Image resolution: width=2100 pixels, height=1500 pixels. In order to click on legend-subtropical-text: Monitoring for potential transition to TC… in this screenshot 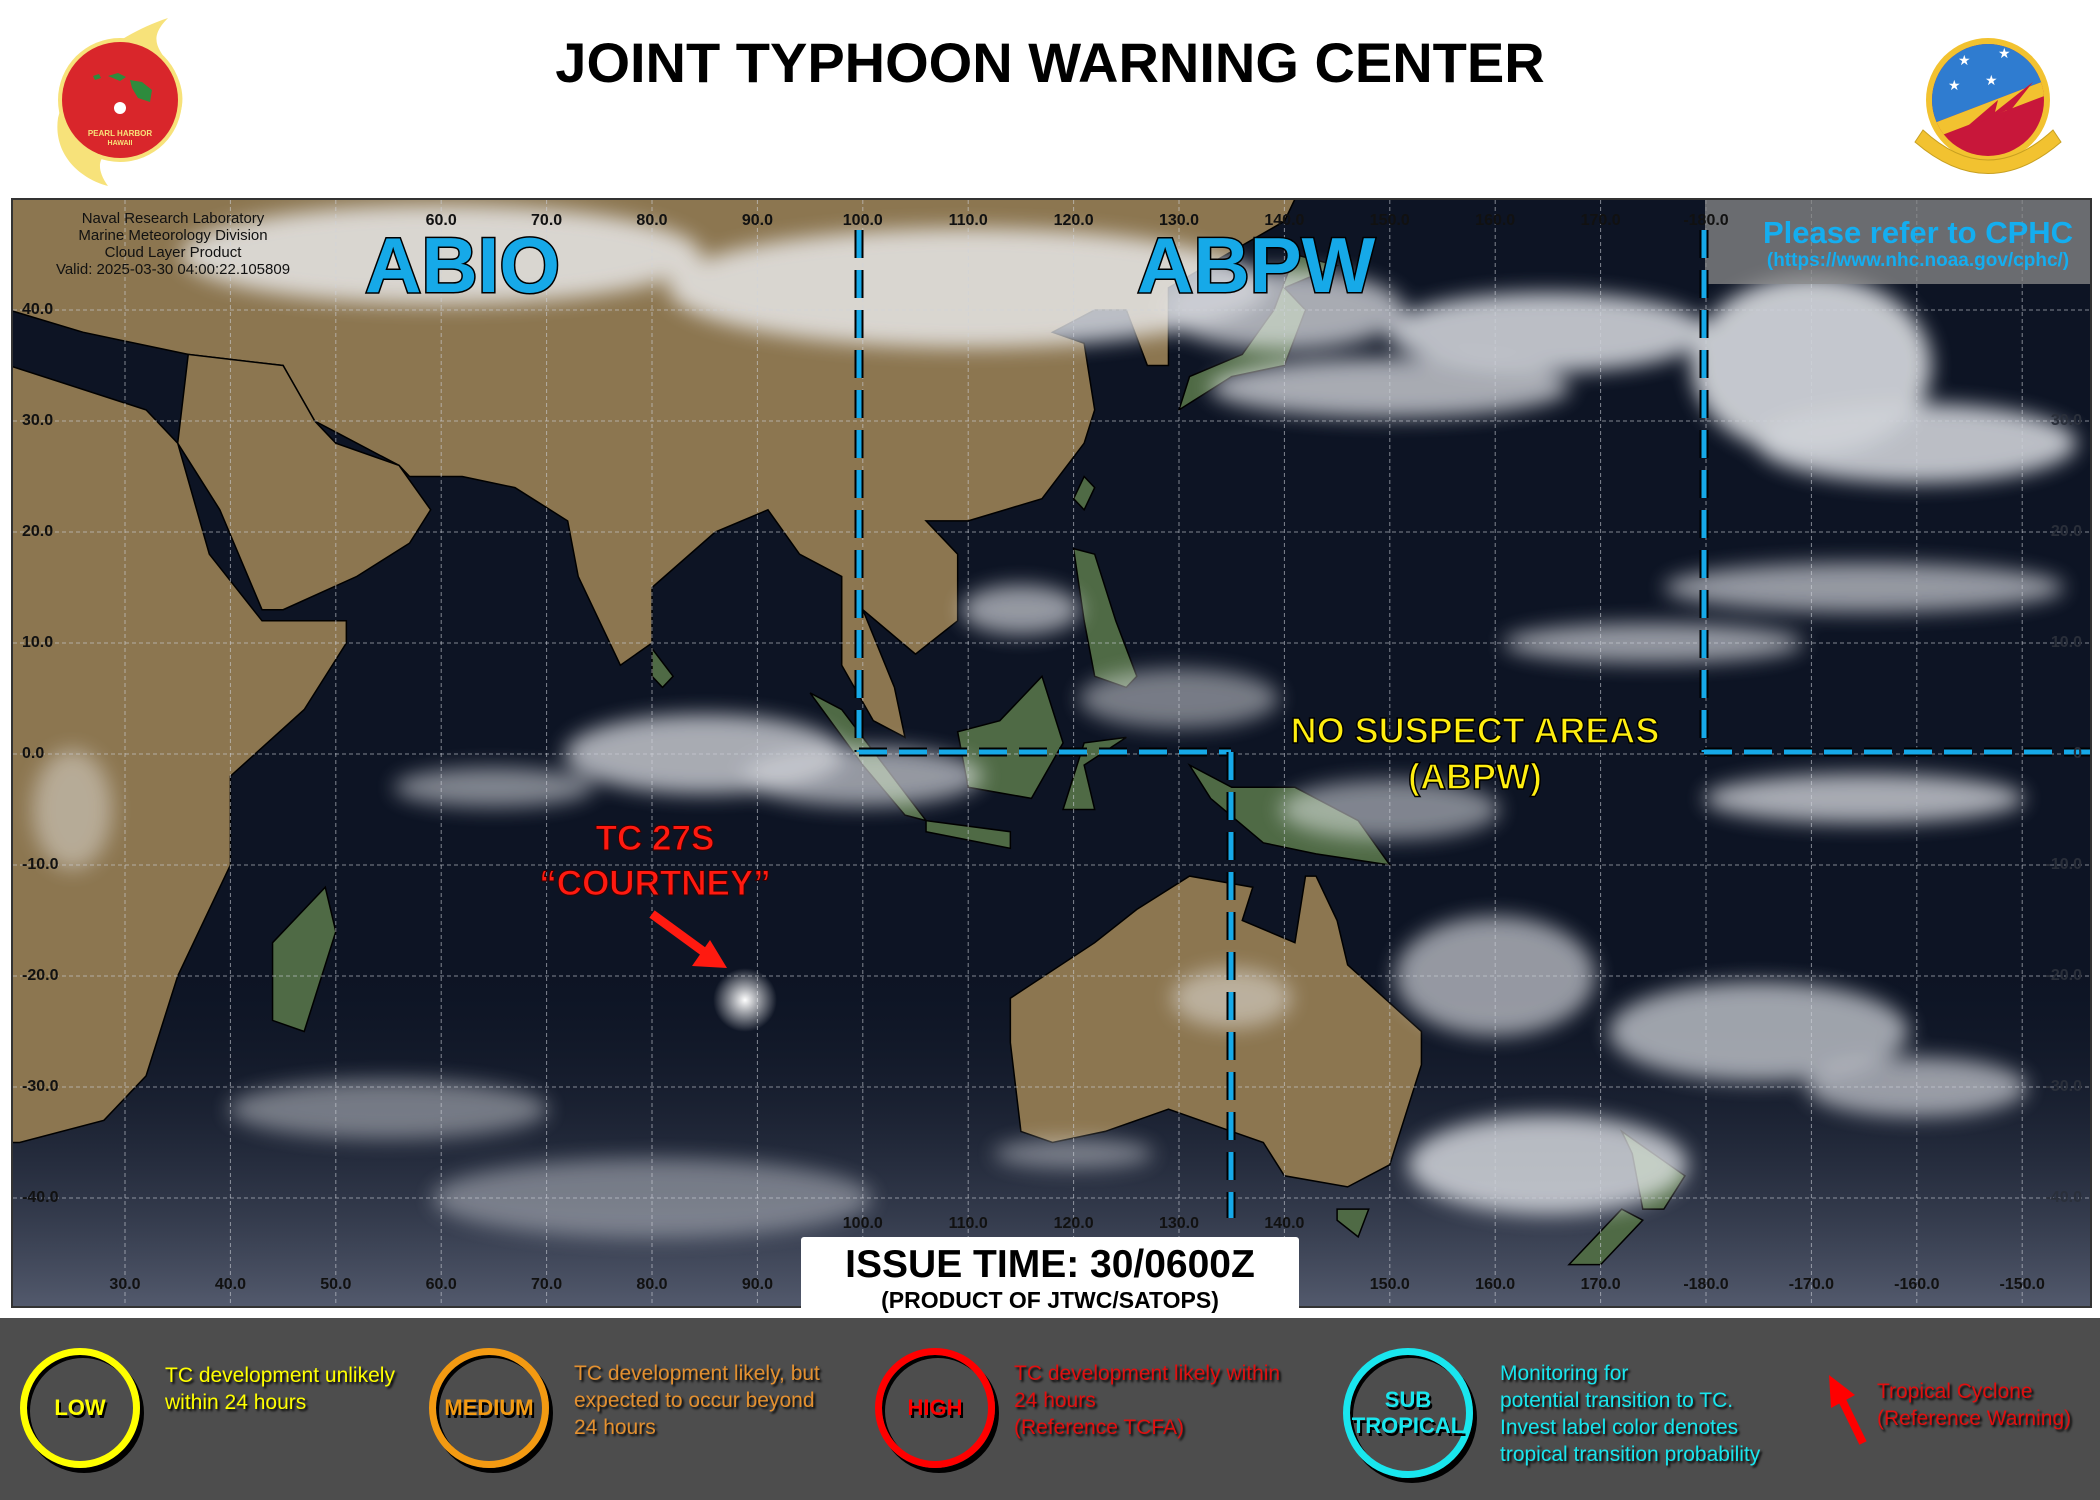, I will do `click(1630, 1414)`.